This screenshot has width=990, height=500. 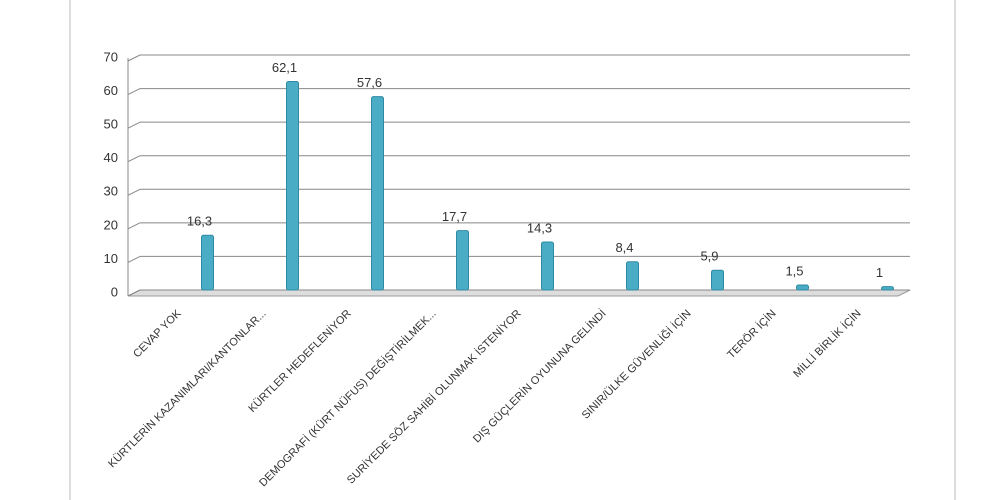 What do you see at coordinates (111, 258) in the screenshot?
I see `y-tick-label: 10` at bounding box center [111, 258].